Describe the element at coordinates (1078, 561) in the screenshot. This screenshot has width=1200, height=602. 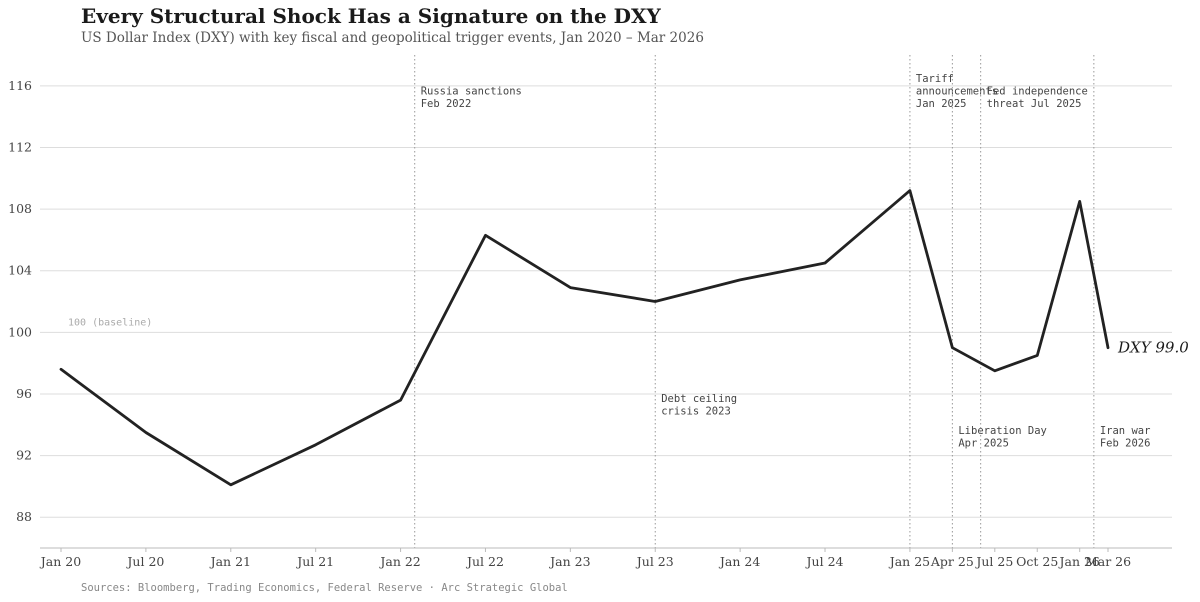
I see `x-tick-label: Jan 26` at that location.